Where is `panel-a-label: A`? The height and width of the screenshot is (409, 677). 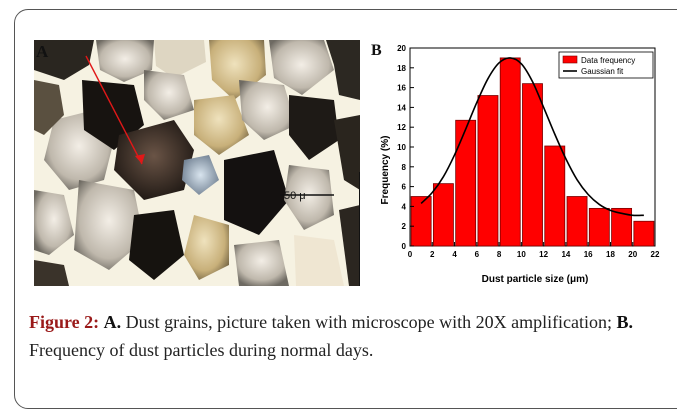
panel-a-label: A is located at coordinates (42, 51).